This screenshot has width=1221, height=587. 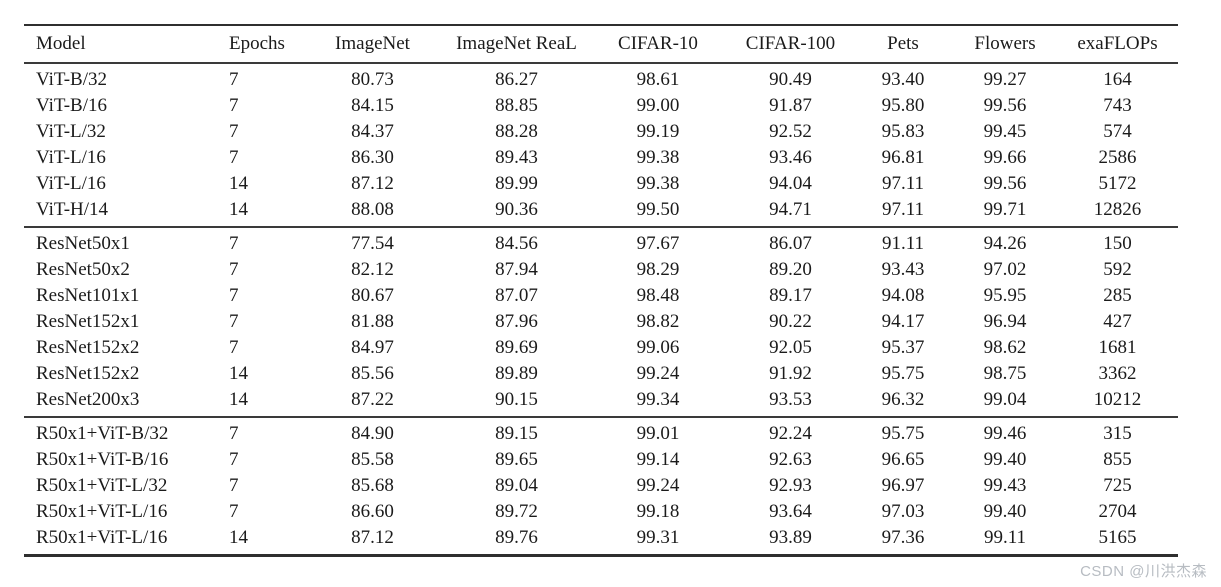 I want to click on cell-cifar-100: 92.52, so click(x=790, y=131).